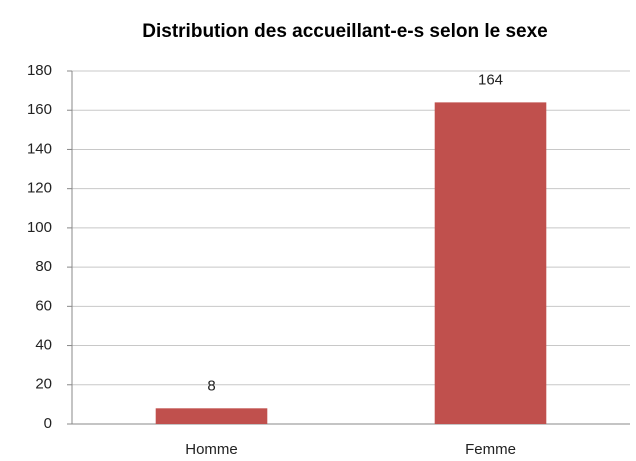 The height and width of the screenshot is (461, 636). Describe the element at coordinates (490, 449) in the screenshot. I see `x-tick-label: Femme` at that location.